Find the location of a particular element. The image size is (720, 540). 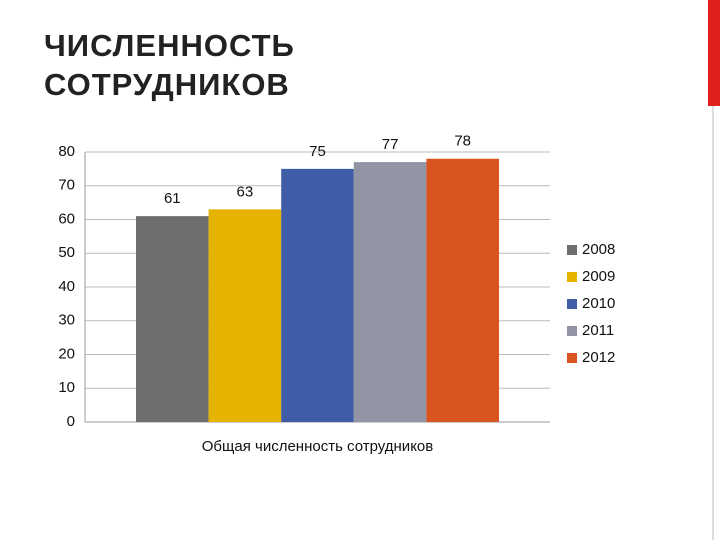

legend-label: 2012 is located at coordinates (598, 357).